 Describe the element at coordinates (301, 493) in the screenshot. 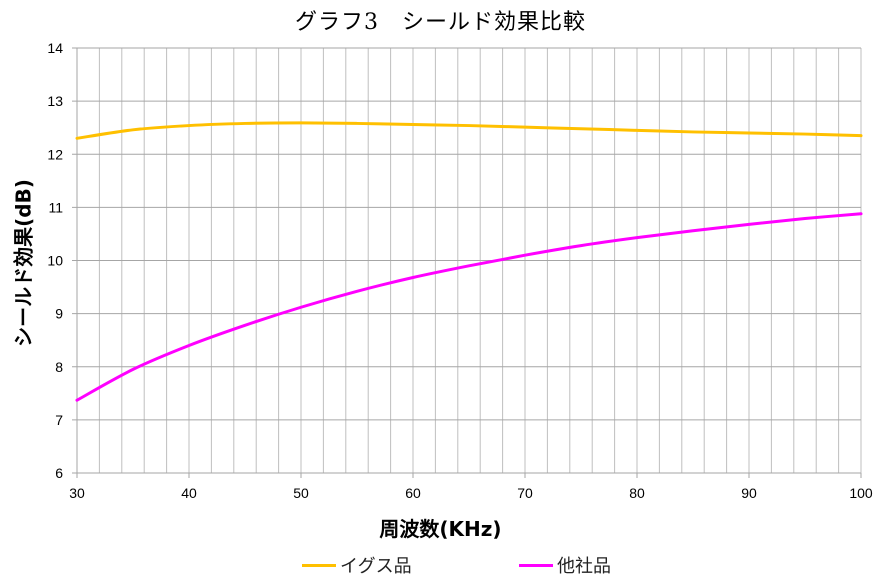

I see `x-tick-label: 50` at that location.